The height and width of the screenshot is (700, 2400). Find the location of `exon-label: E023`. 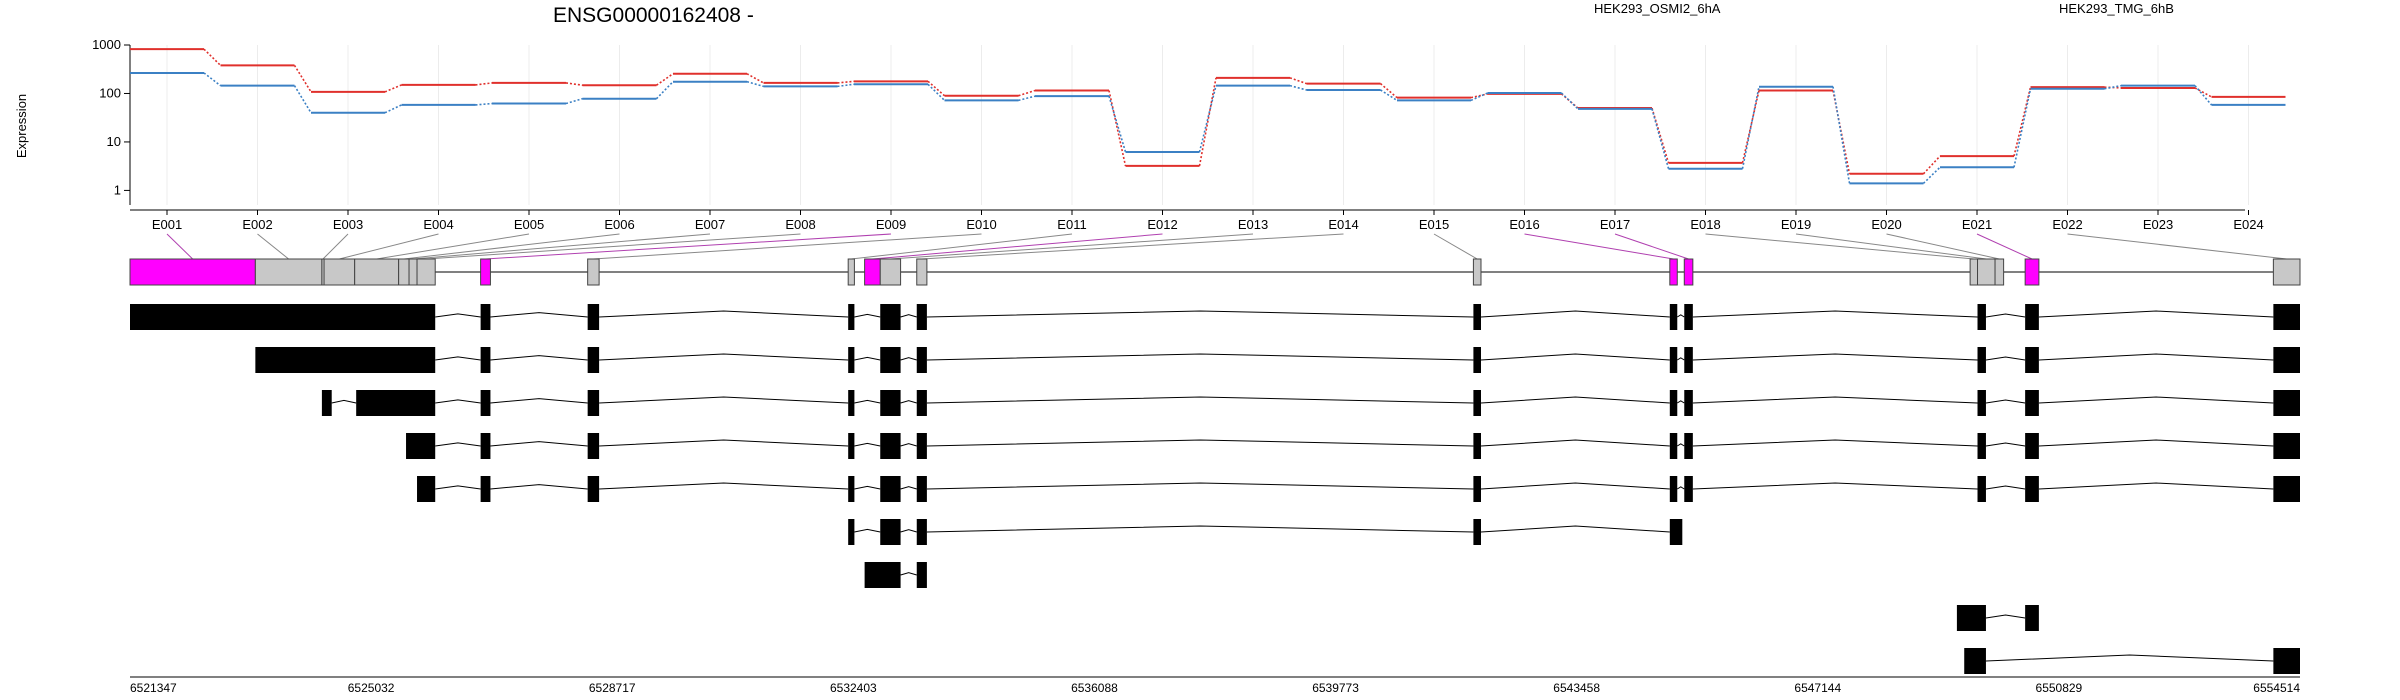

exon-label: E023 is located at coordinates (2158, 224).